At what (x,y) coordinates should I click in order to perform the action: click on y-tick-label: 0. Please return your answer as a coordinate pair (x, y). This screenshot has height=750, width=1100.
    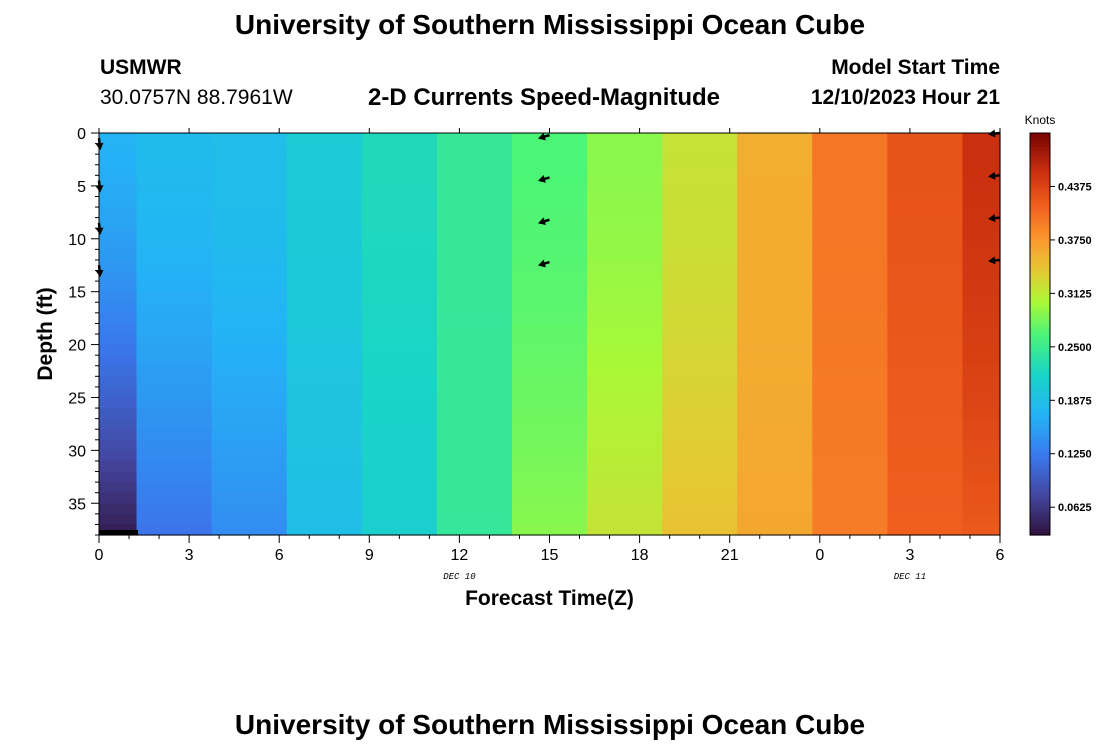
    Looking at the image, I should click on (81, 134).